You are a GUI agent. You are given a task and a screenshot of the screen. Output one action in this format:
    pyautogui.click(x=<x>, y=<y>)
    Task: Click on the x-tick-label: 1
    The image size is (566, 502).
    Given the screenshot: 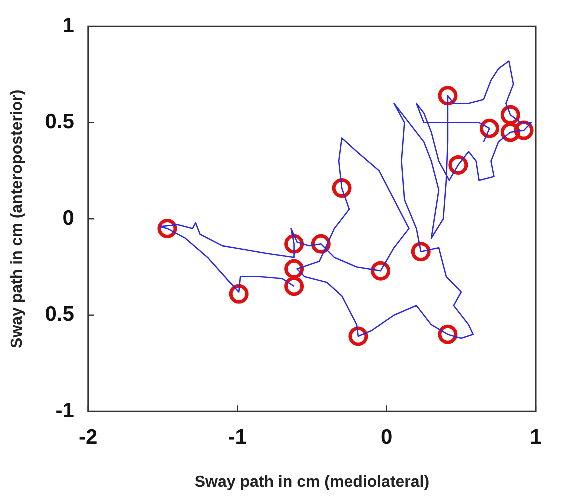 What is the action you would take?
    pyautogui.click(x=536, y=437)
    